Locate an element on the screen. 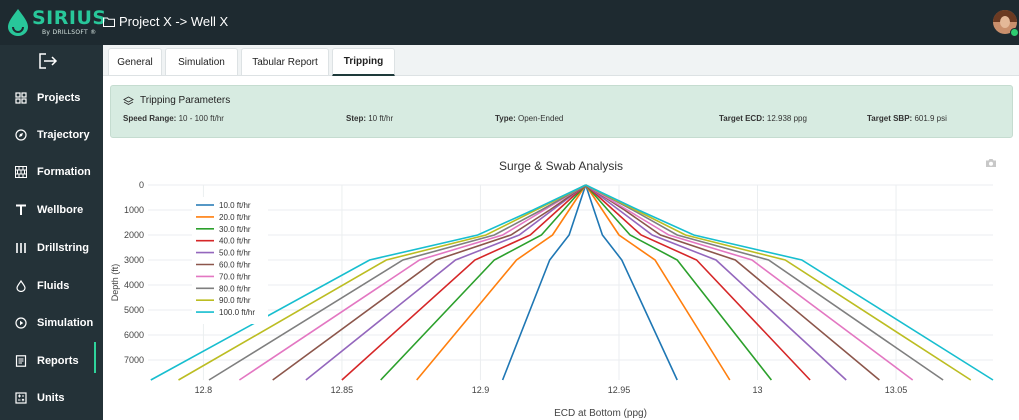  series-line-5-swab is located at coordinates (446, 282).